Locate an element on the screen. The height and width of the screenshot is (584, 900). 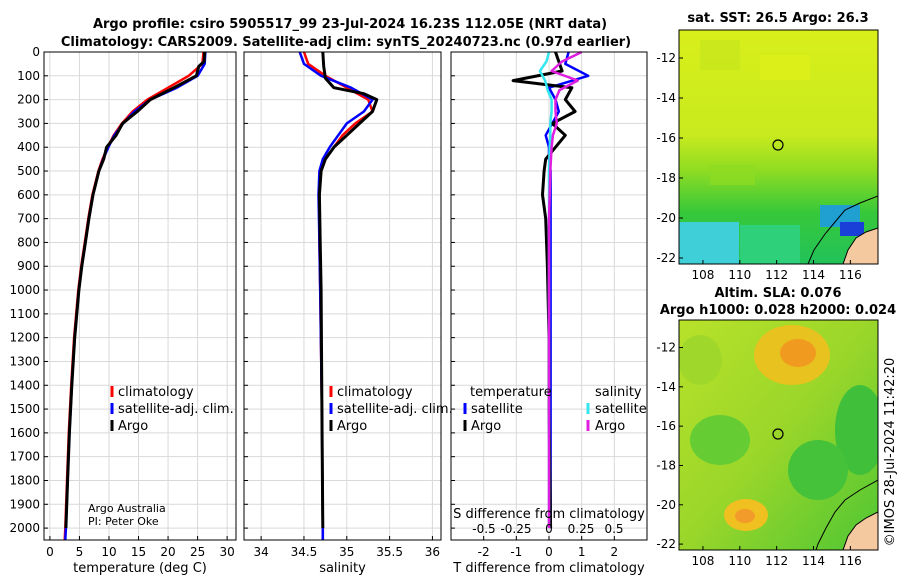
sst-contour-line is located at coordinates (842, 229).